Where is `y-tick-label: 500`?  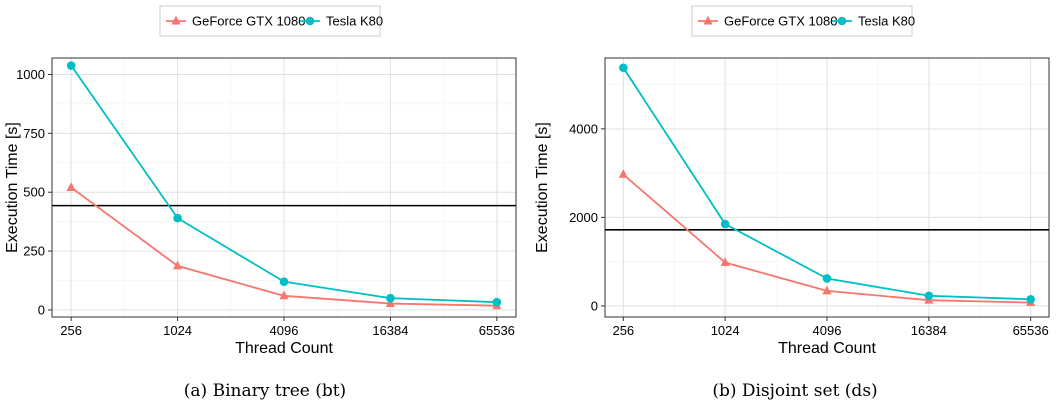 y-tick-label: 500 is located at coordinates (34, 192).